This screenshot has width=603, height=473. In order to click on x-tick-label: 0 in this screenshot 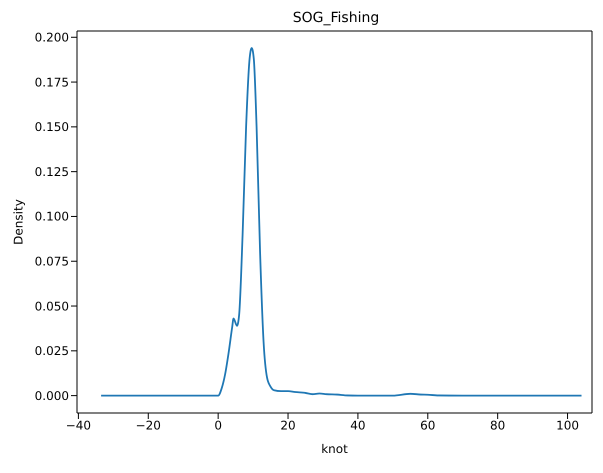, I will do `click(218, 425)`.